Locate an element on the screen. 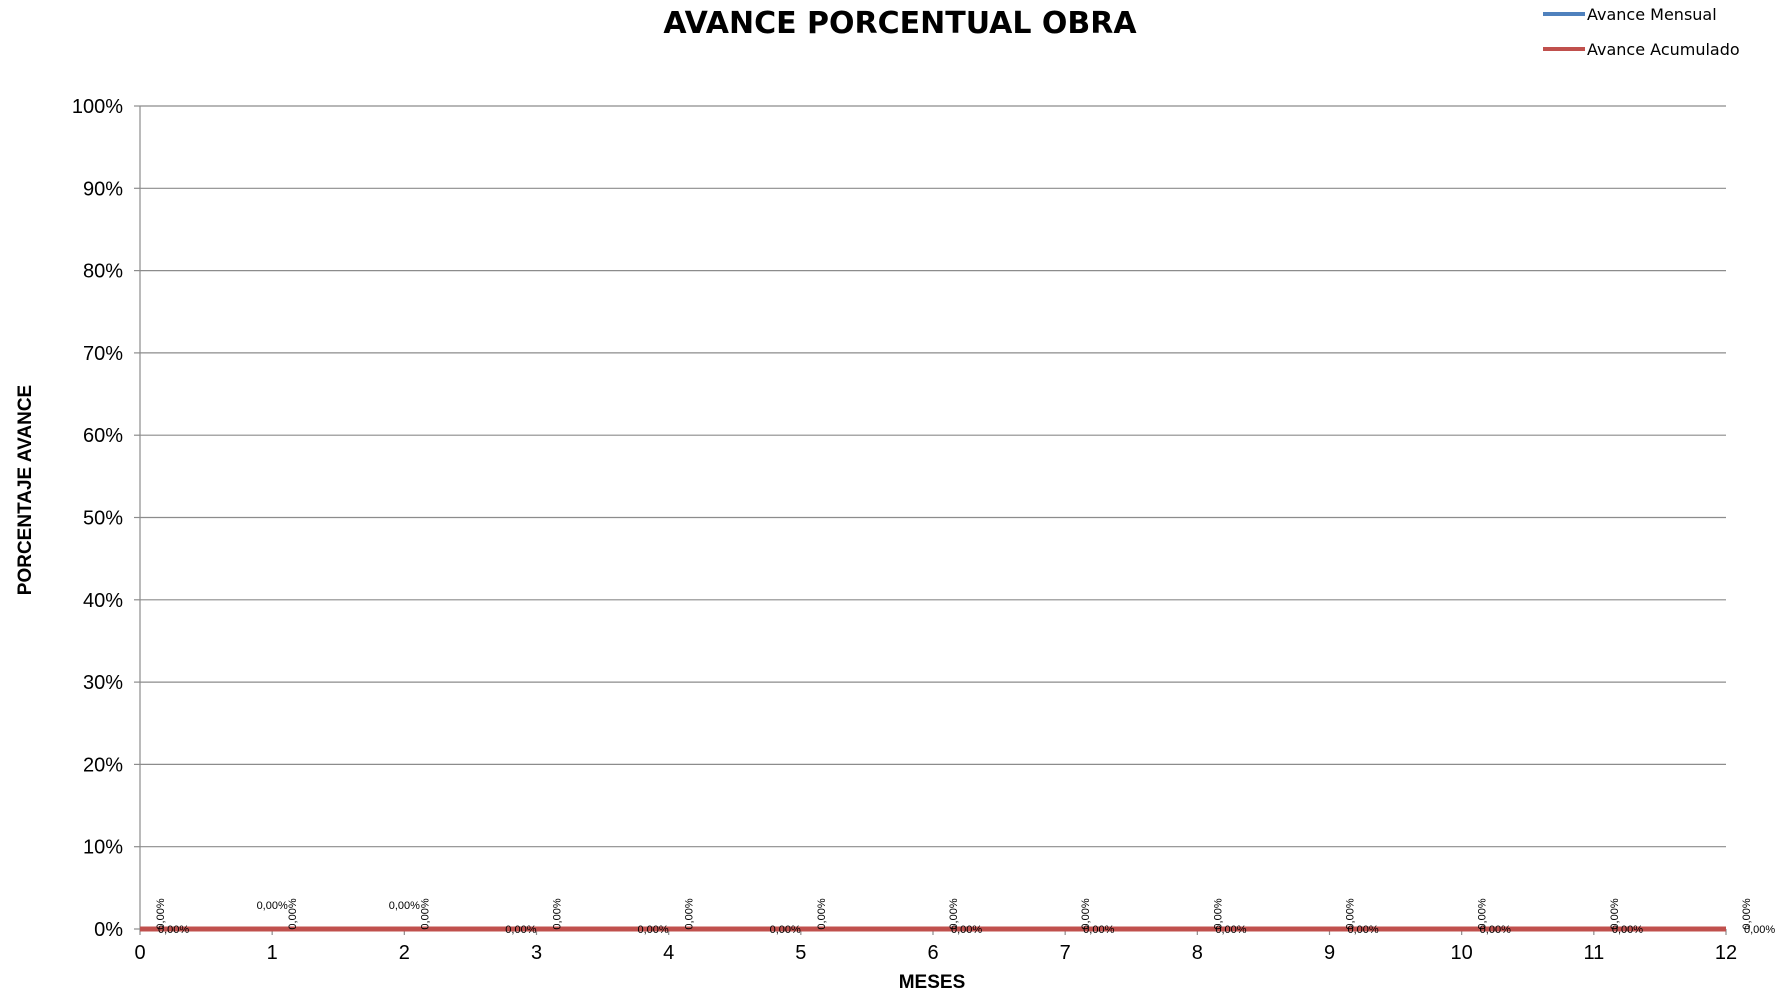  y-tick-label: 70% is located at coordinates (103, 354).